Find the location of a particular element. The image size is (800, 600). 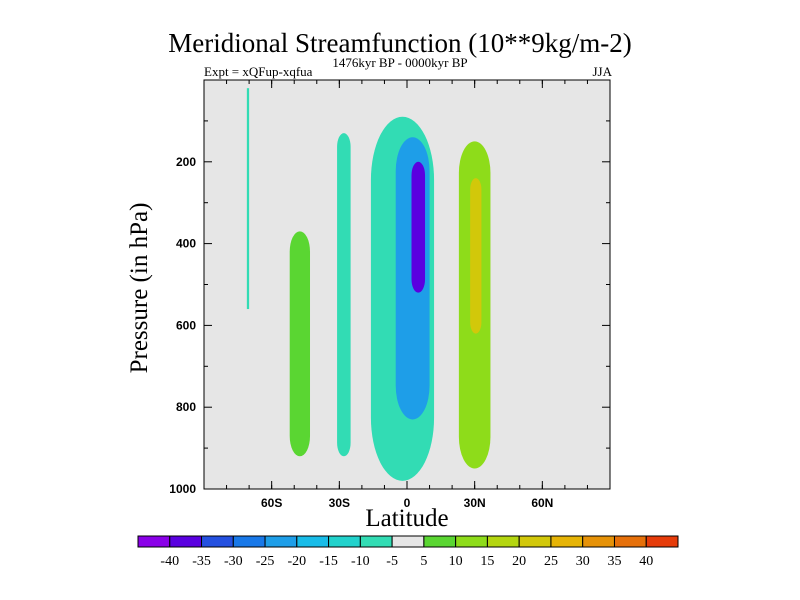

colorbar: -40 -35 -30 -25 -20 -15 -10 -5 5 10 15 20 25 30 35 40 is located at coordinates (408, 552).